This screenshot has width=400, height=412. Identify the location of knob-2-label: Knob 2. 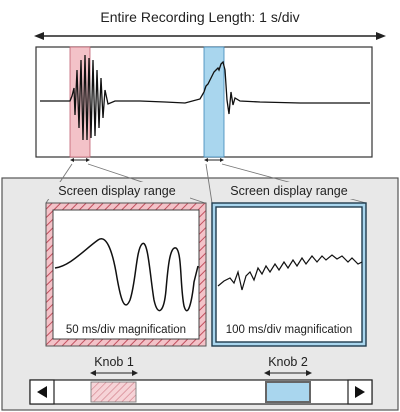
(288, 362).